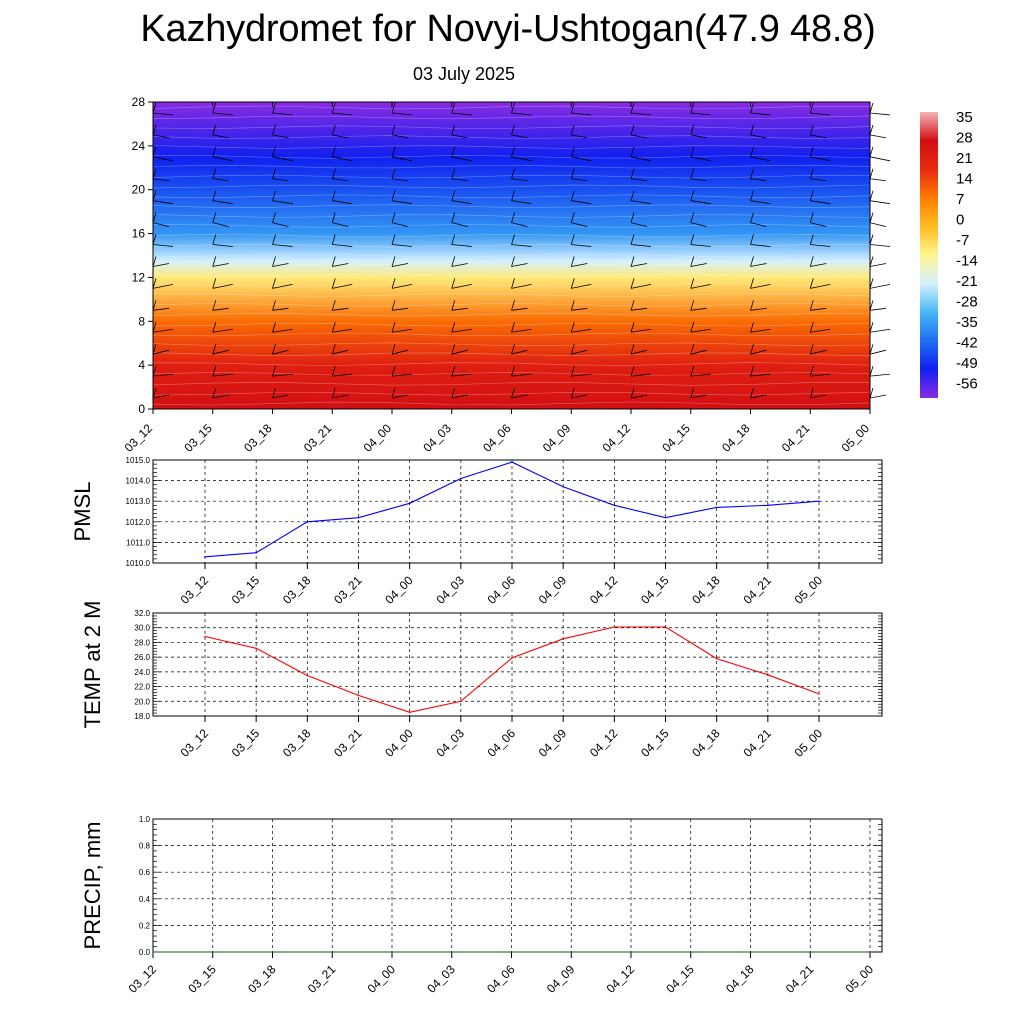 This screenshot has width=1024, height=1024. Describe the element at coordinates (138, 460) in the screenshot. I see `y-tick-label: 1015.0` at that location.